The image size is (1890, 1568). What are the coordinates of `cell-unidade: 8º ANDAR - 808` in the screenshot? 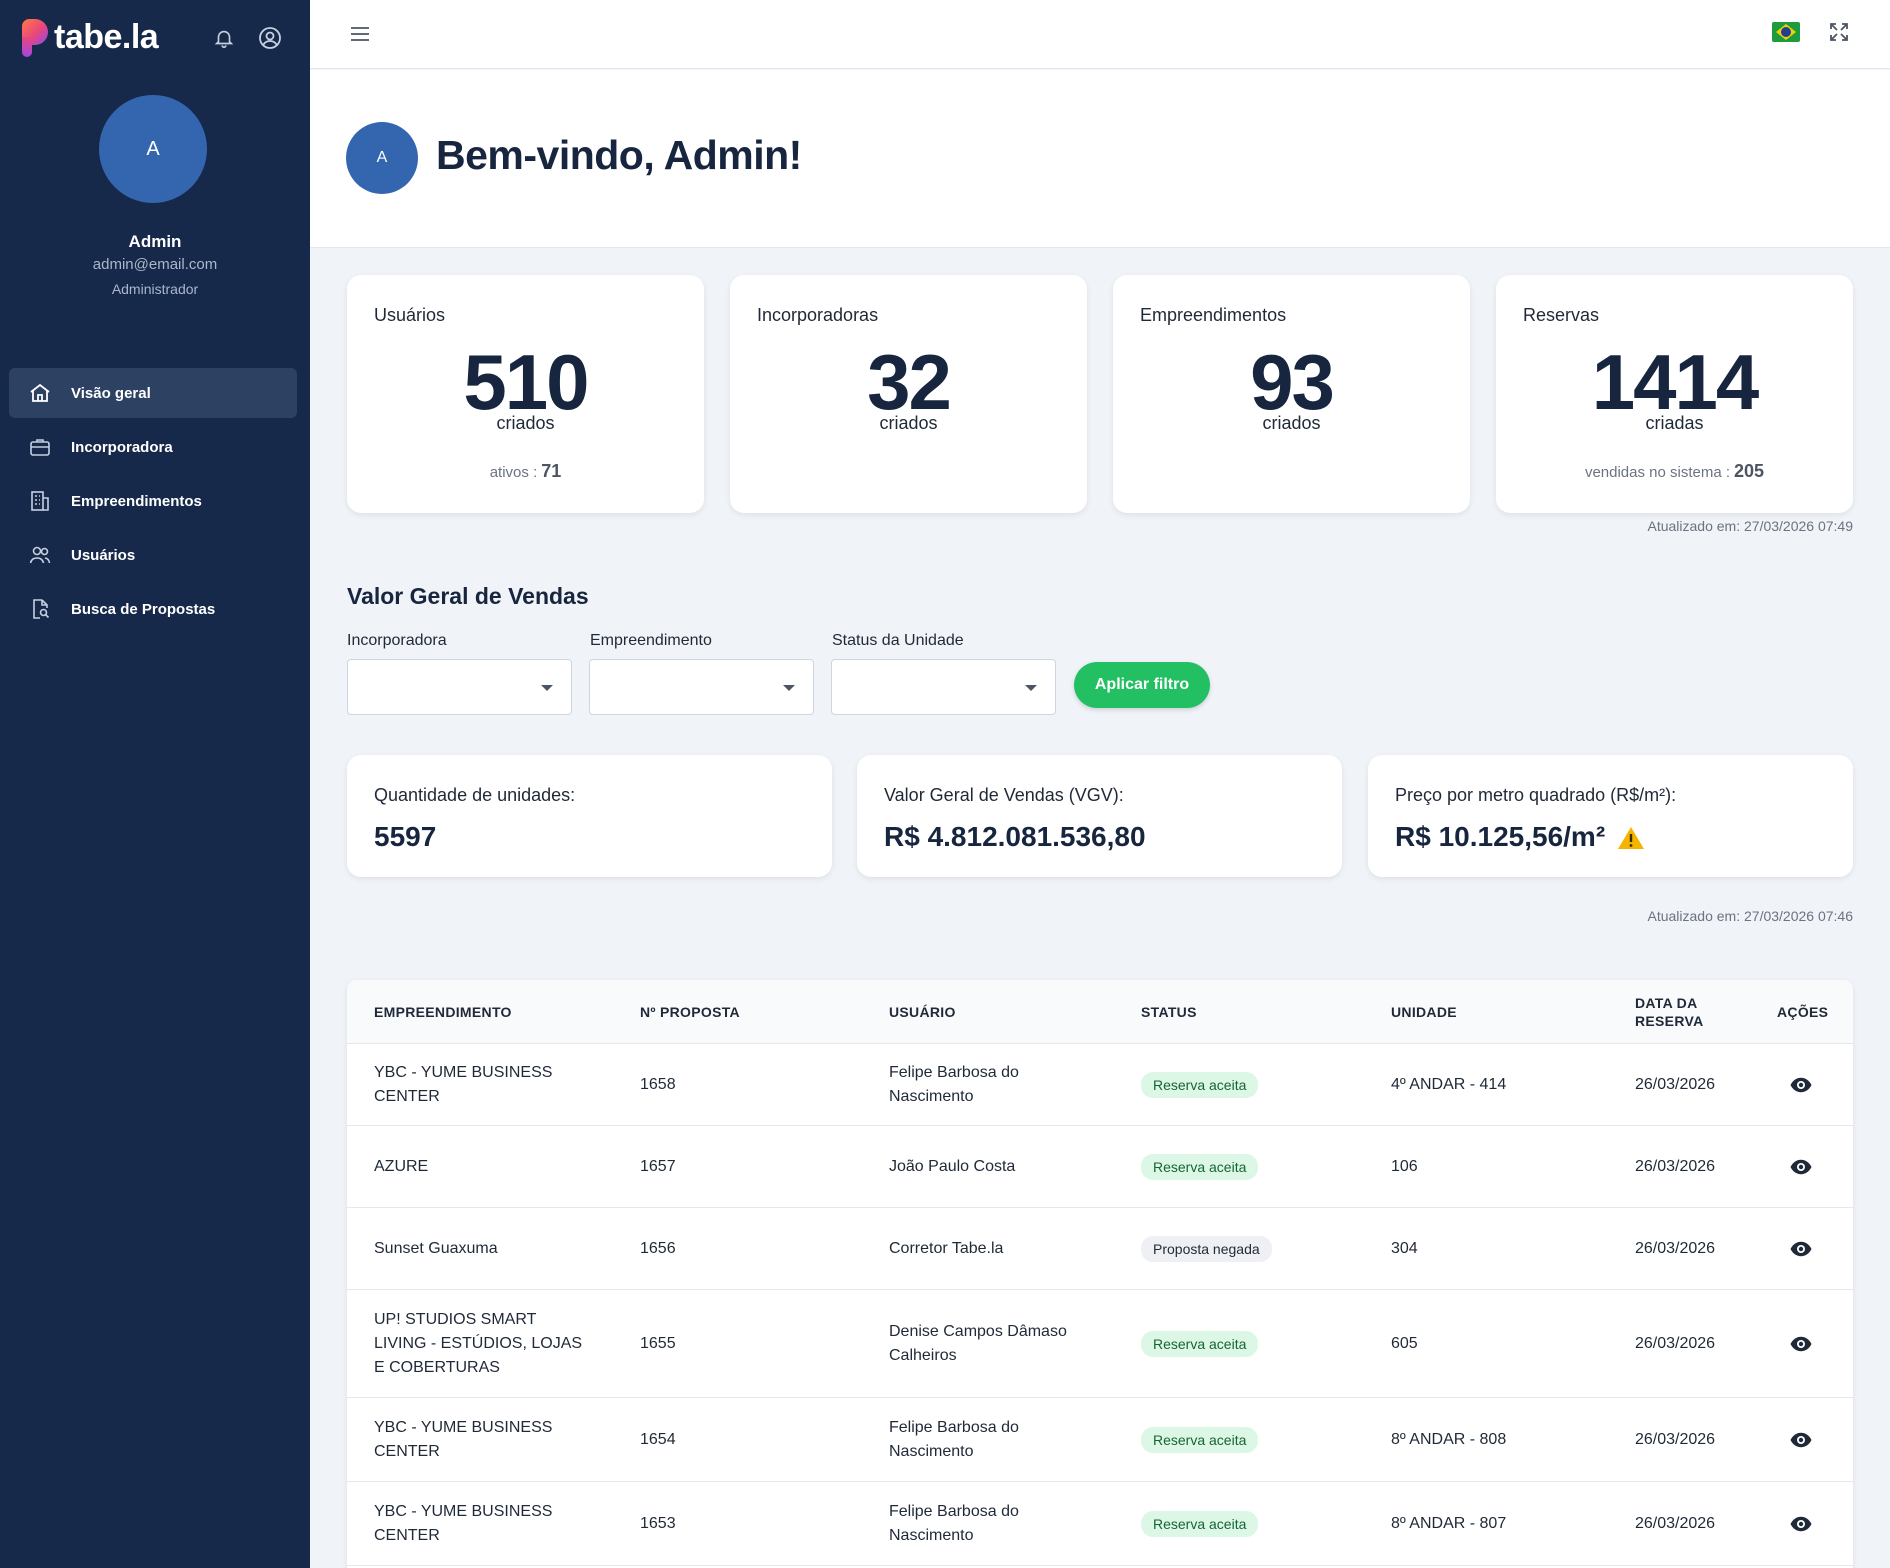 It's located at (1449, 1439).